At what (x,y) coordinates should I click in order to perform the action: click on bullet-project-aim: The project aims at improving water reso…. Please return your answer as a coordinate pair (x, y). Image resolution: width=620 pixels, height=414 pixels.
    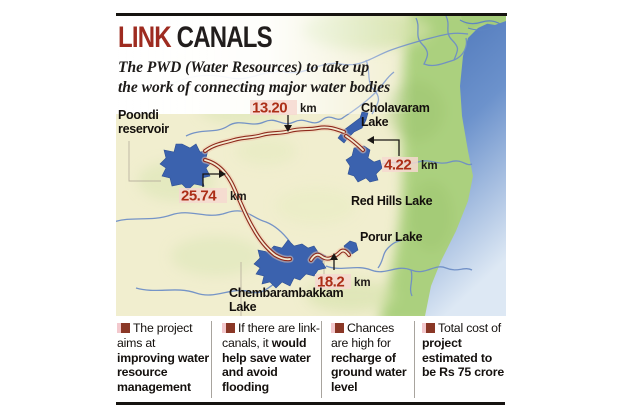
    Looking at the image, I should click on (163, 358).